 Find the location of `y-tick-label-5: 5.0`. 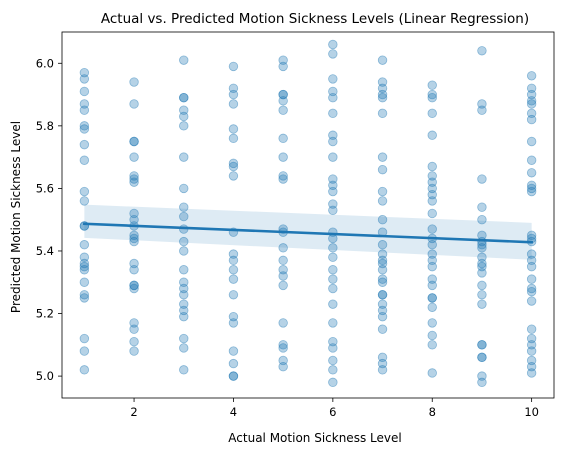

y-tick-label-5: 5.0 is located at coordinates (45, 376).